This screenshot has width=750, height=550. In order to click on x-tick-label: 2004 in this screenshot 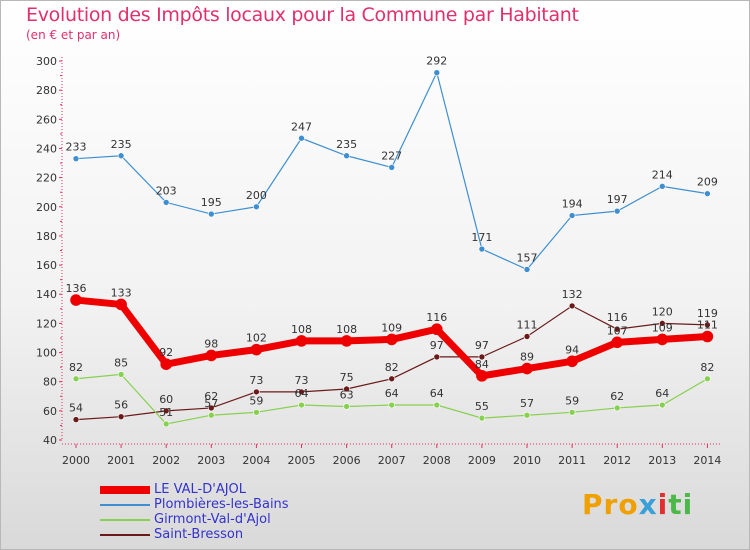, I will do `click(256, 460)`.